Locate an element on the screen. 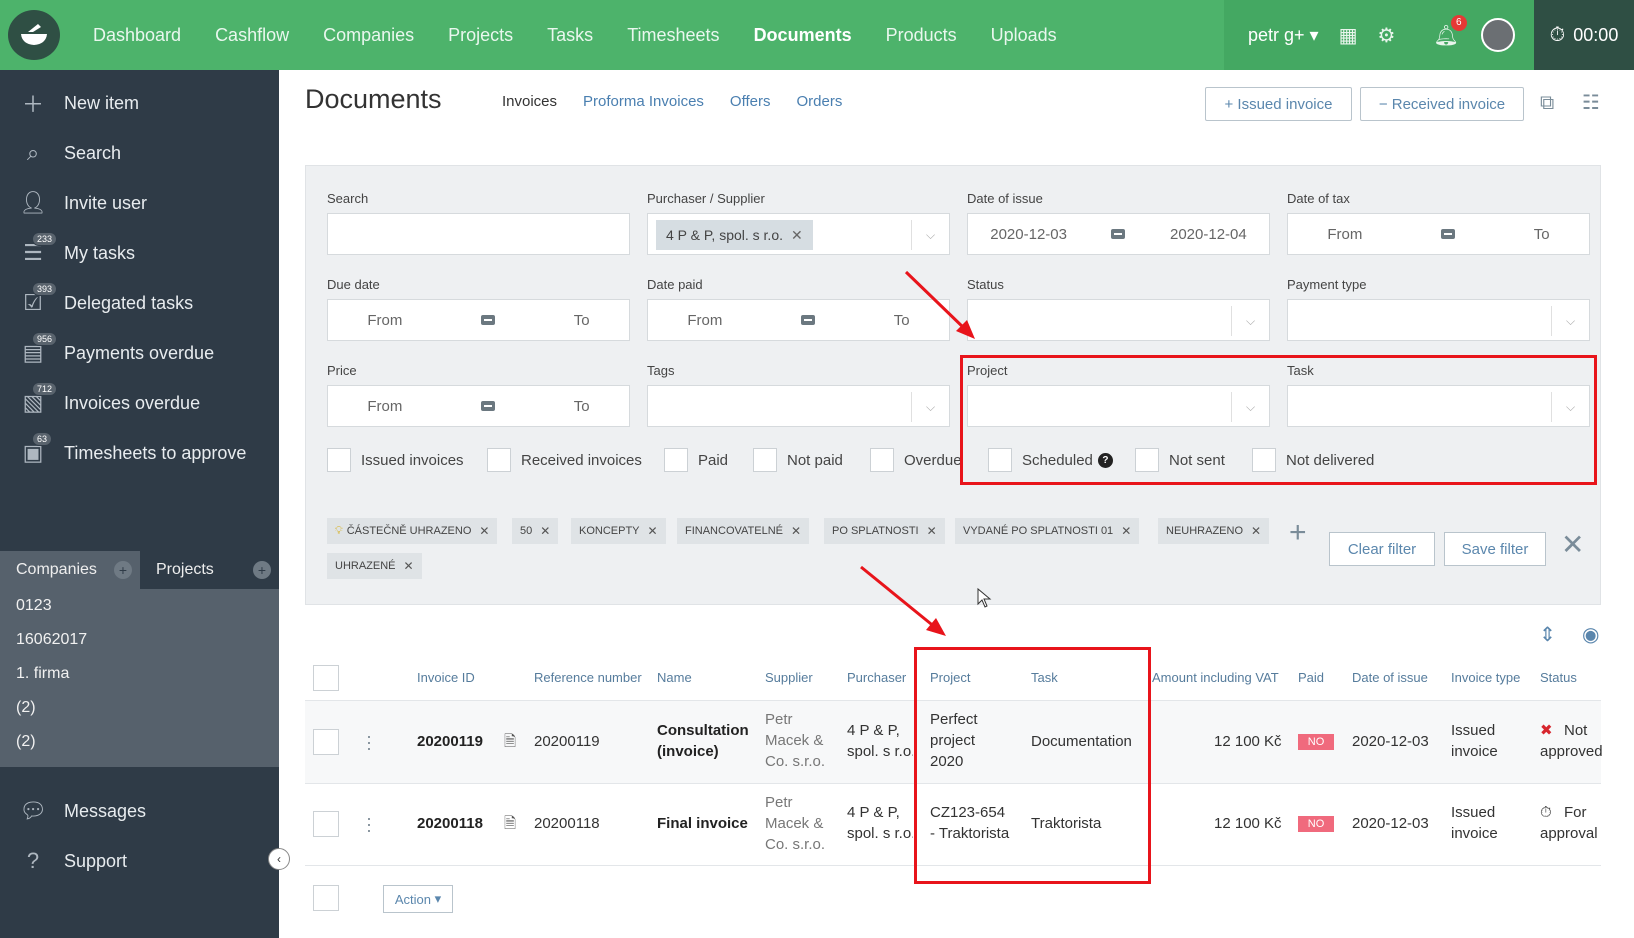  tags-select: ⌵ is located at coordinates (798, 406).